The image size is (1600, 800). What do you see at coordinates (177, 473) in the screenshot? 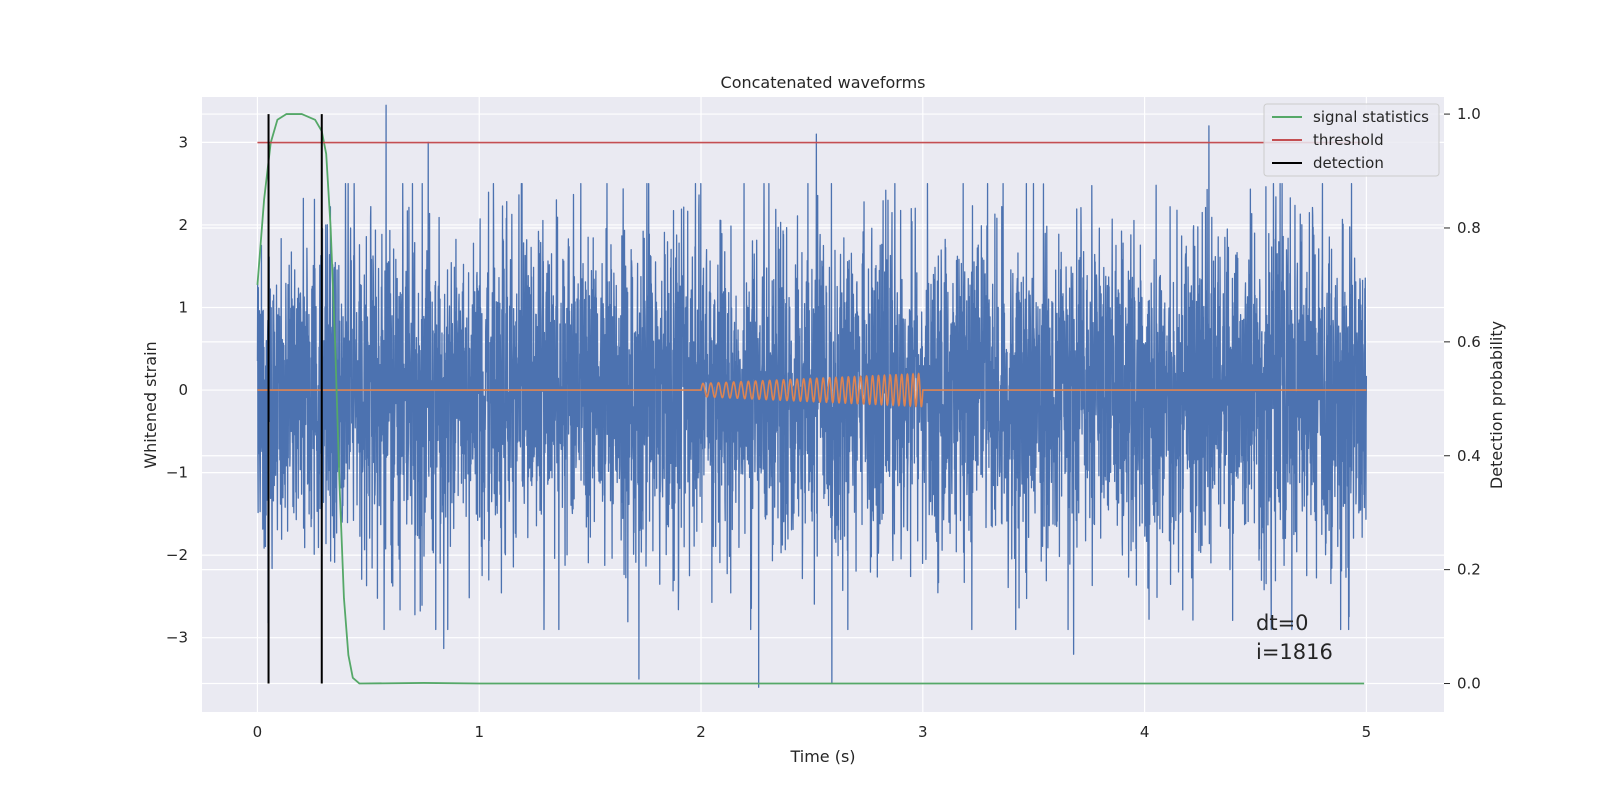
I see `y-tick-label-2: −1` at bounding box center [177, 473].